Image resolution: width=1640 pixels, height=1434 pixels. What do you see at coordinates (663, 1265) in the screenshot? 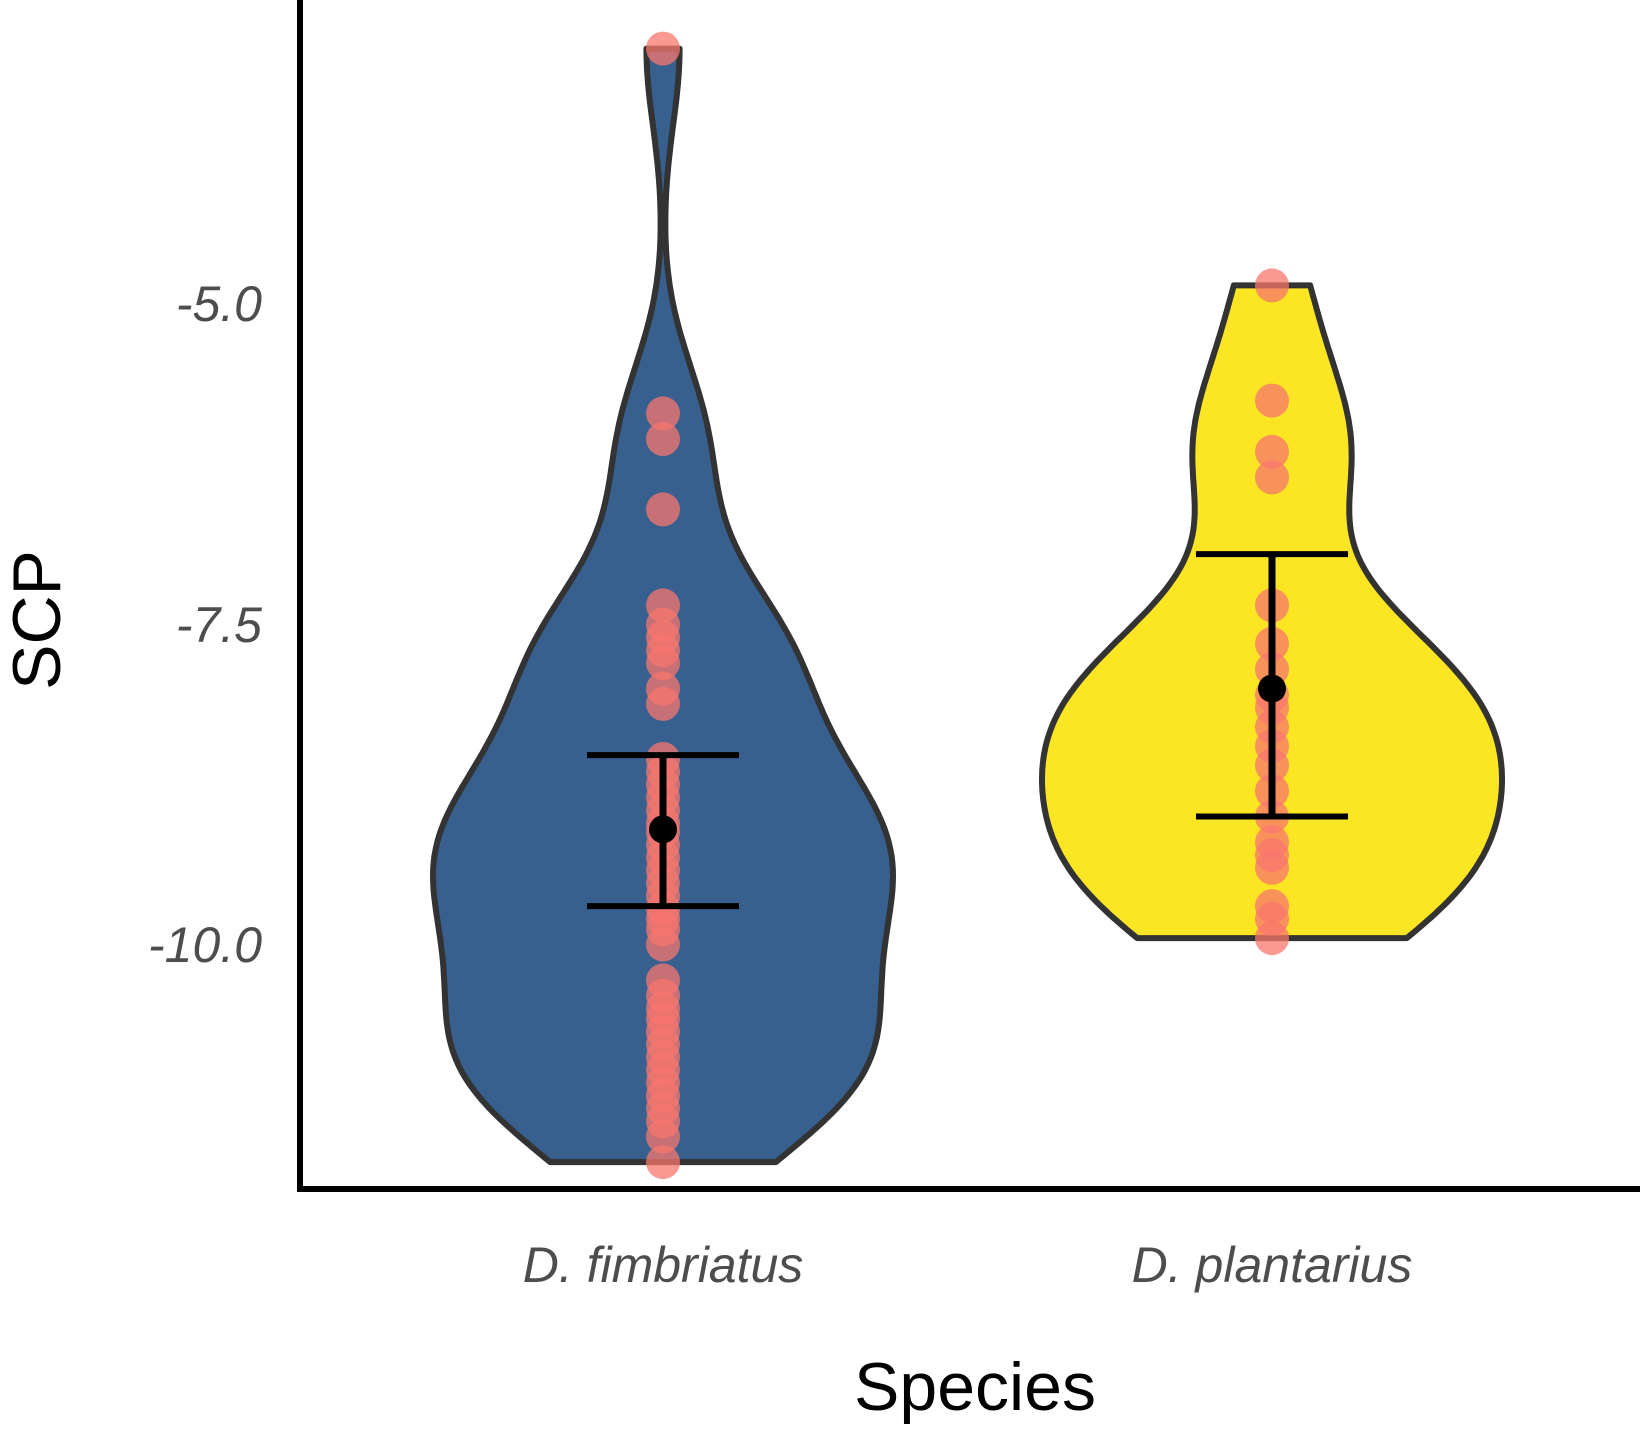
I see `x-tick-label: D. fimbriatus` at bounding box center [663, 1265].